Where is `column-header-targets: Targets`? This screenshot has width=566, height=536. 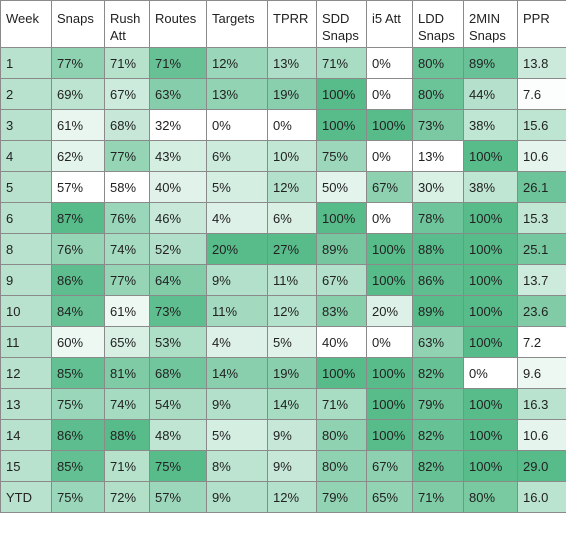
column-header-targets: Targets is located at coordinates (237, 24).